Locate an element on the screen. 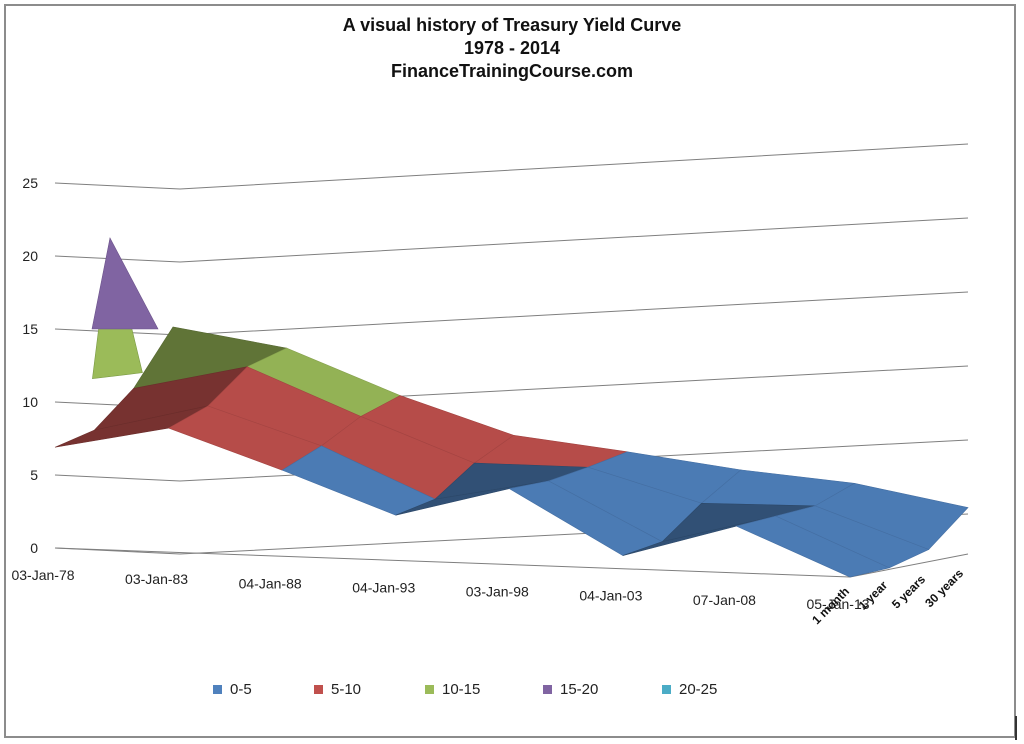 This screenshot has width=1024, height=744. legend-item: 10-15 is located at coordinates (452, 689).